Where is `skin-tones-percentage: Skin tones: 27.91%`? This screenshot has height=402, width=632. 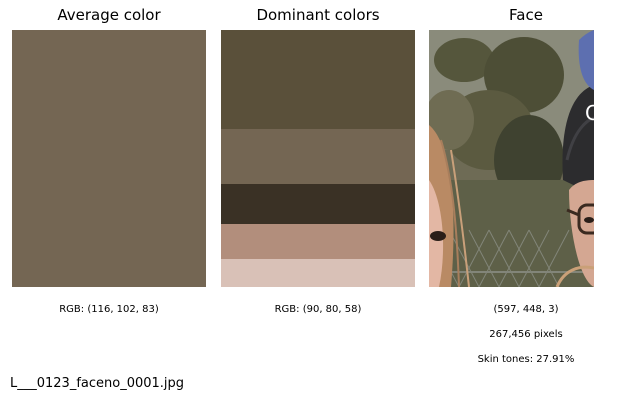
skin-tones-percentage: Skin tones: 27.91% is located at coordinates (526, 359).